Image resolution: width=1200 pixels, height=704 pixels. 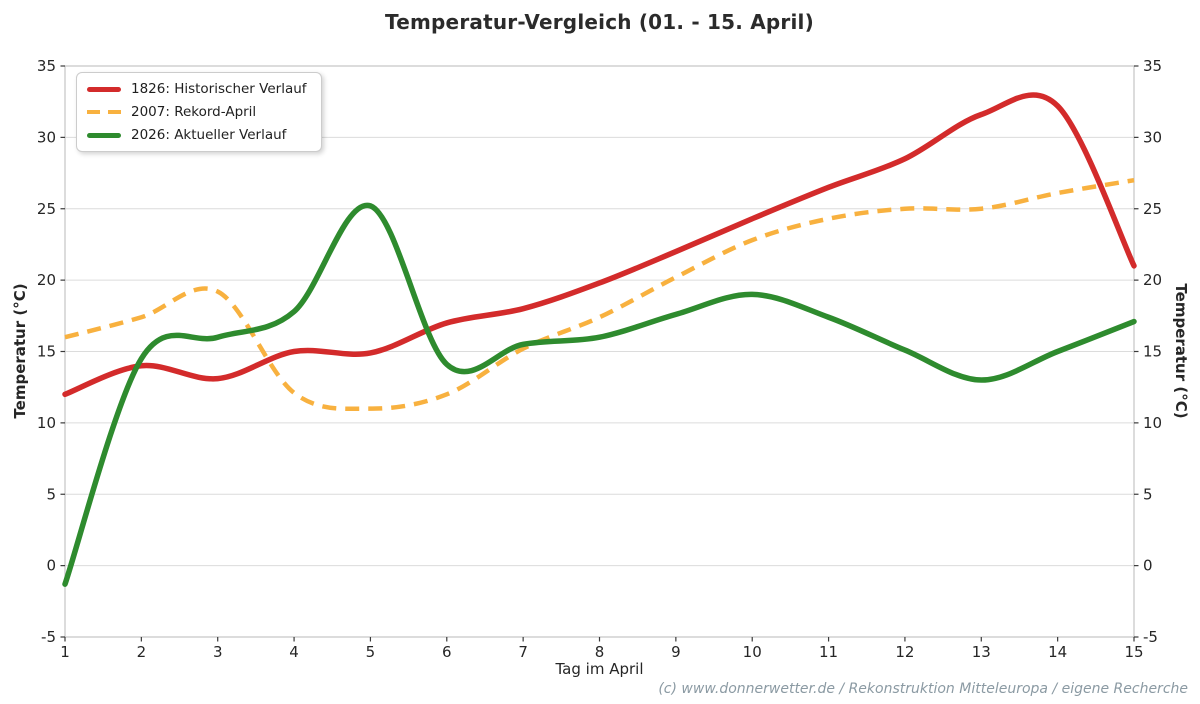 What do you see at coordinates (51, 494) in the screenshot?
I see `y-tick-label-left: 5` at bounding box center [51, 494].